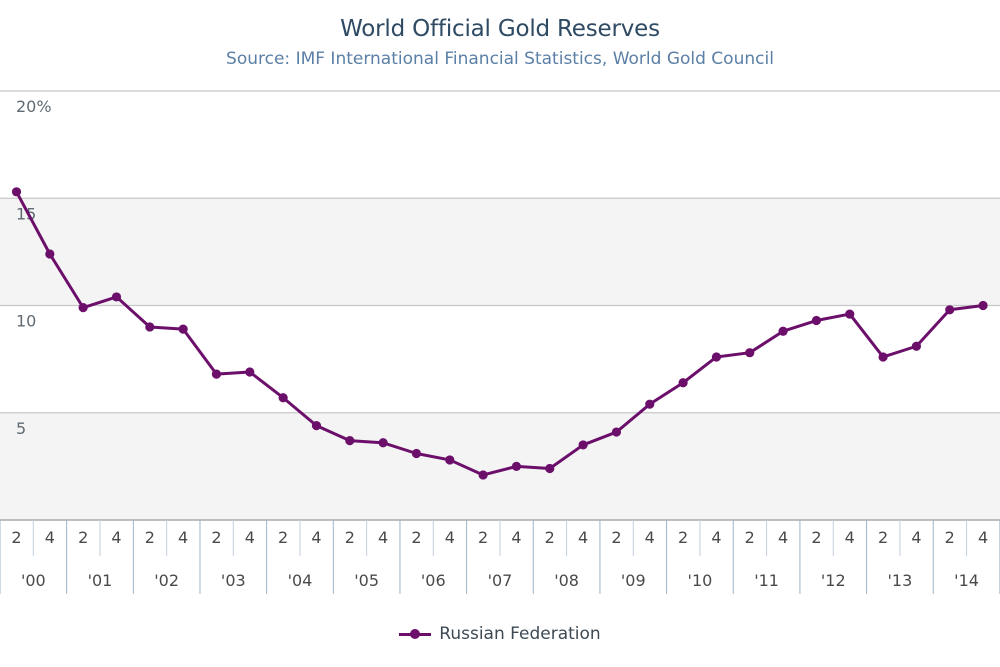  I want to click on x-year-label: '12, so click(833, 580).